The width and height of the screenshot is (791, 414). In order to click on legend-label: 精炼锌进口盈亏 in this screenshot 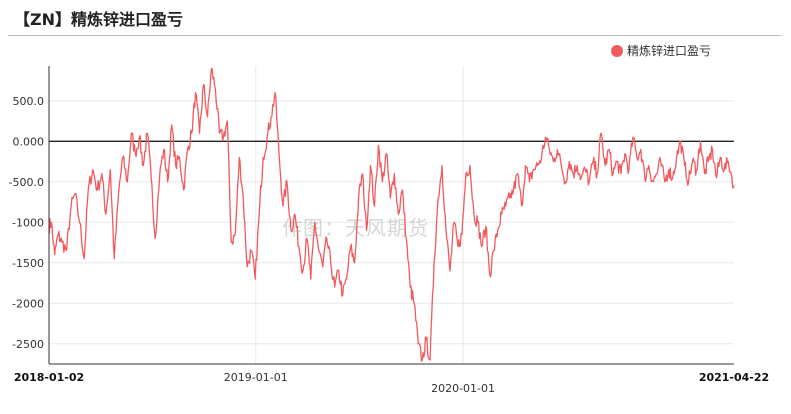, I will do `click(669, 50)`.